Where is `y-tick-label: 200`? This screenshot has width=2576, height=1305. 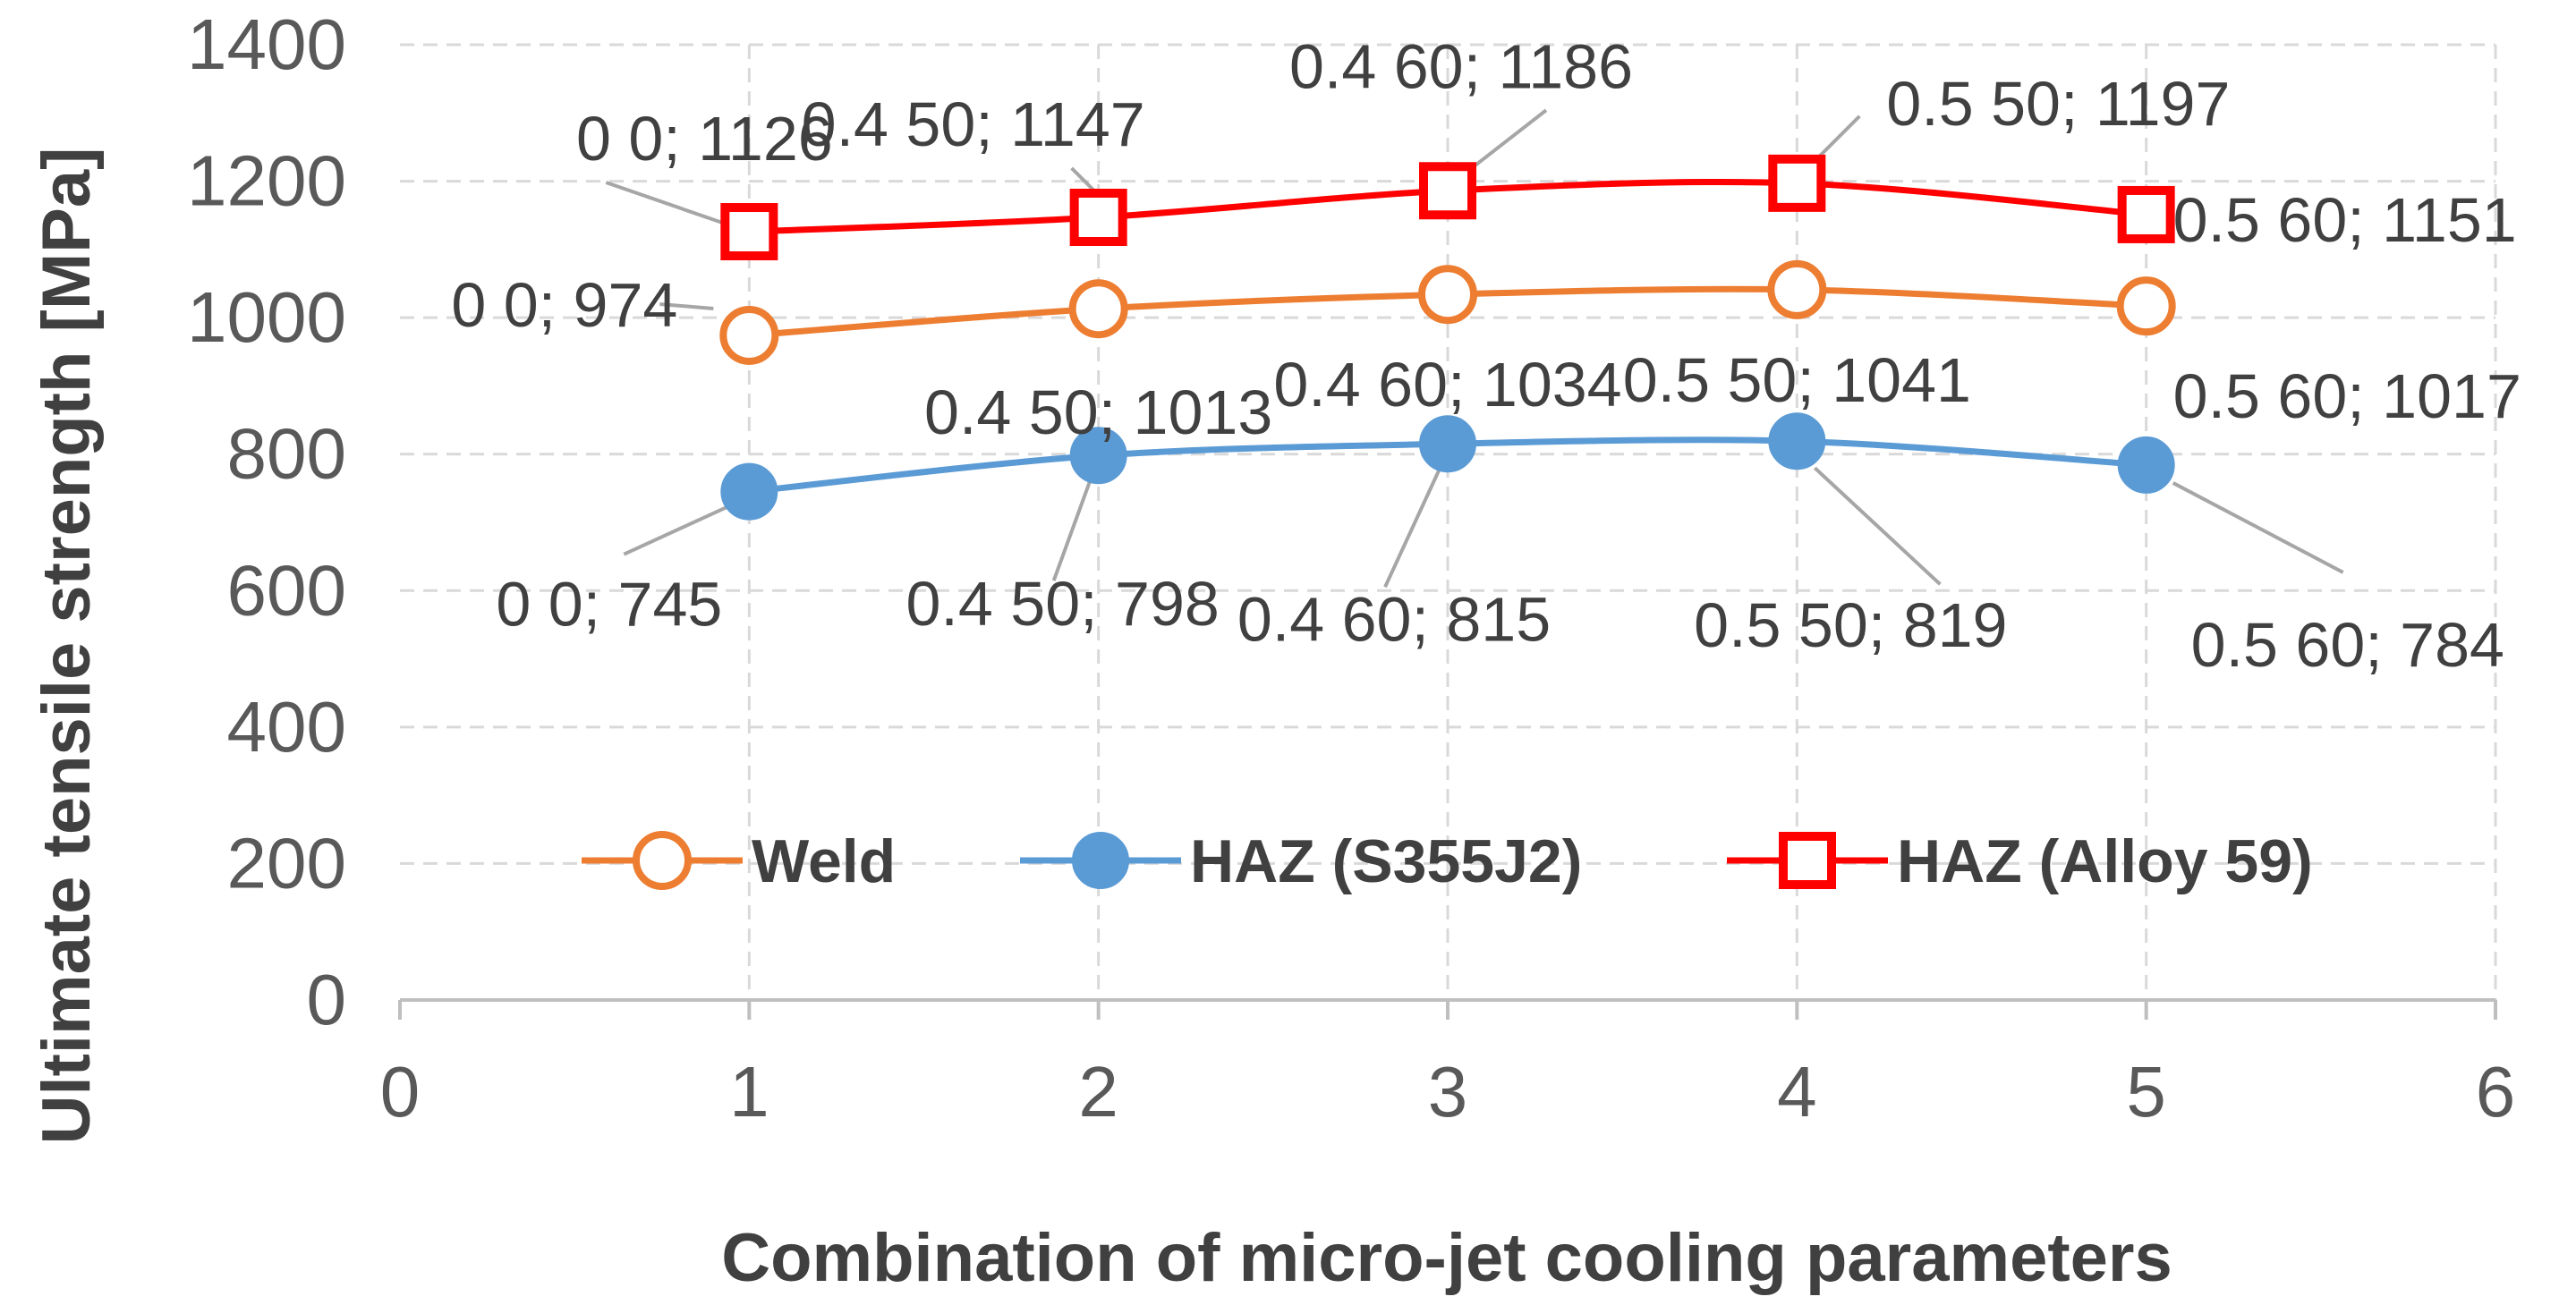 y-tick-label: 200 is located at coordinates (286, 862).